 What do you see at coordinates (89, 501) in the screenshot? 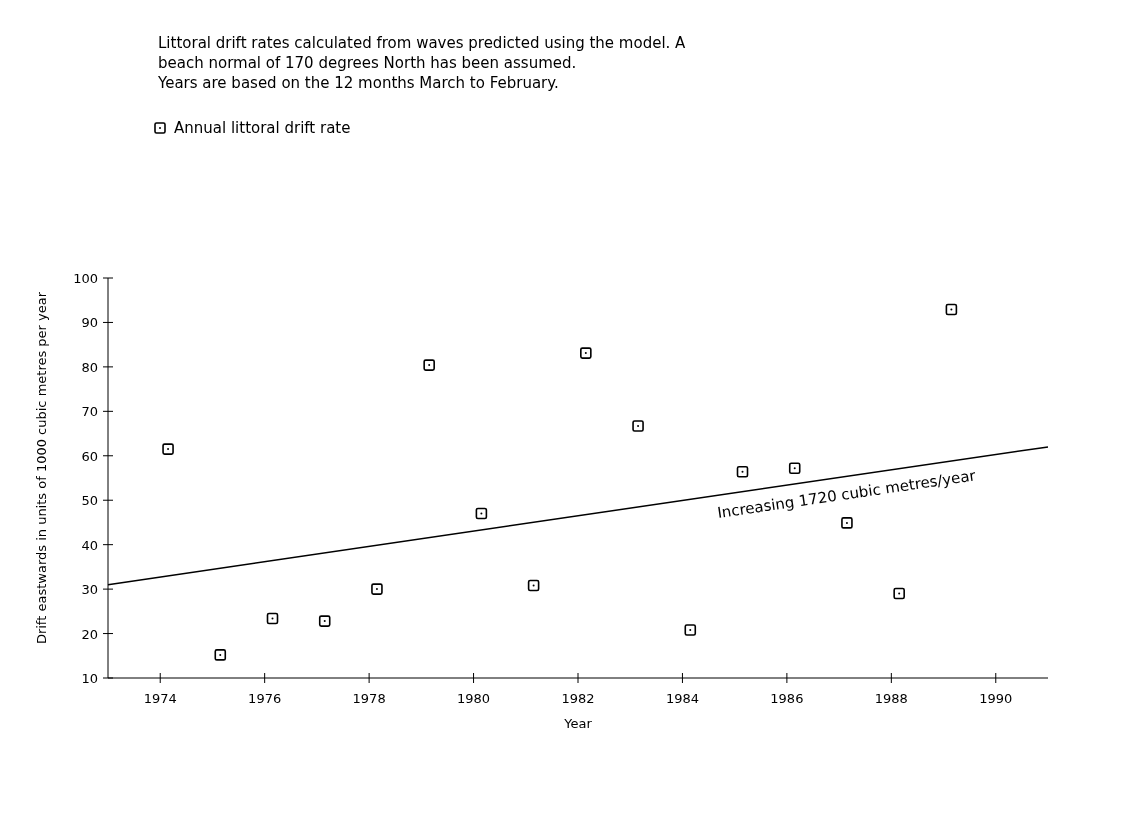
I see `y-tick-label: 50` at bounding box center [89, 501].